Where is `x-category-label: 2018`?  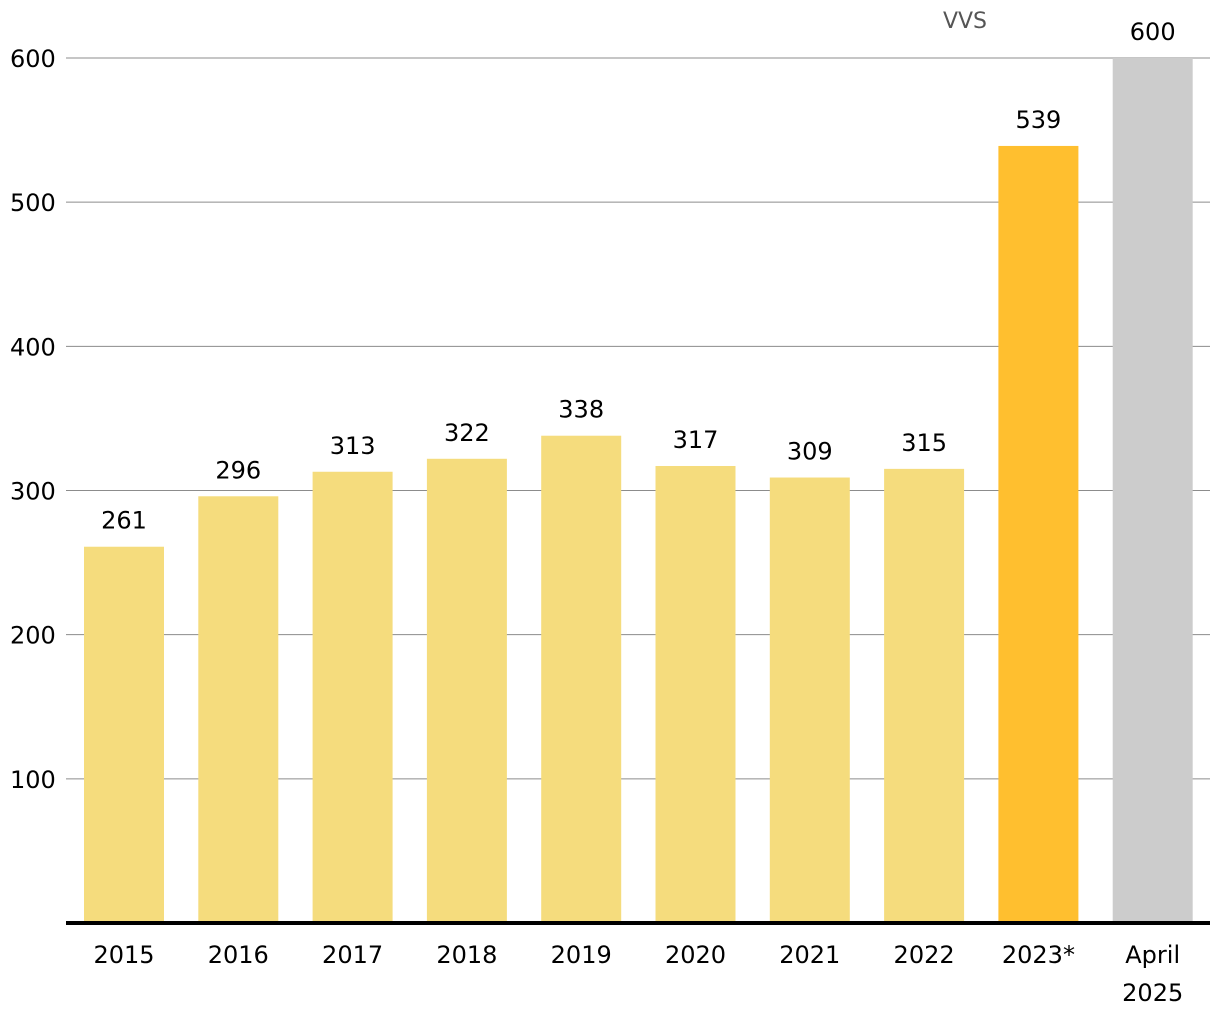 x-category-label: 2018 is located at coordinates (466, 955).